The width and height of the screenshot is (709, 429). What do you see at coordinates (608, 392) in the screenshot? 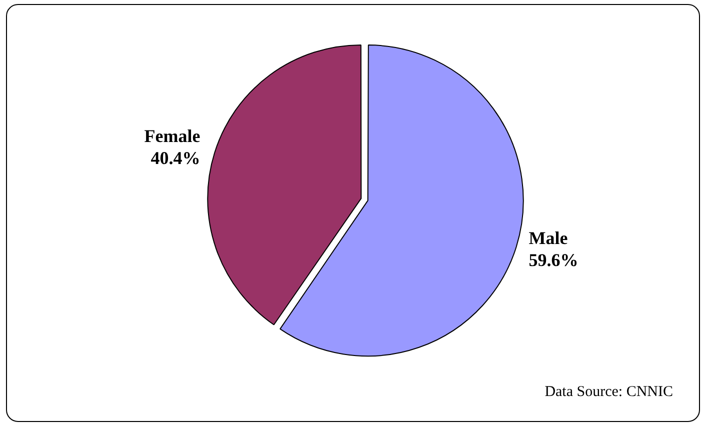
I see `source-note: Data Source: CNNIC` at bounding box center [608, 392].